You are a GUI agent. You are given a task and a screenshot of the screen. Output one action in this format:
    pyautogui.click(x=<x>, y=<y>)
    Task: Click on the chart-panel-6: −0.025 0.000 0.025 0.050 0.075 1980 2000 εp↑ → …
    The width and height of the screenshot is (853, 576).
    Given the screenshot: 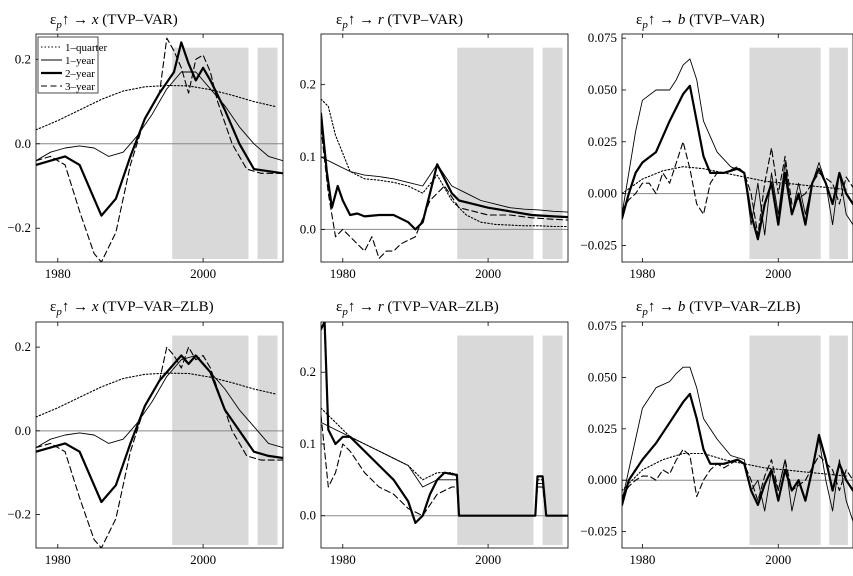 What is the action you would take?
    pyautogui.click(x=716, y=433)
    